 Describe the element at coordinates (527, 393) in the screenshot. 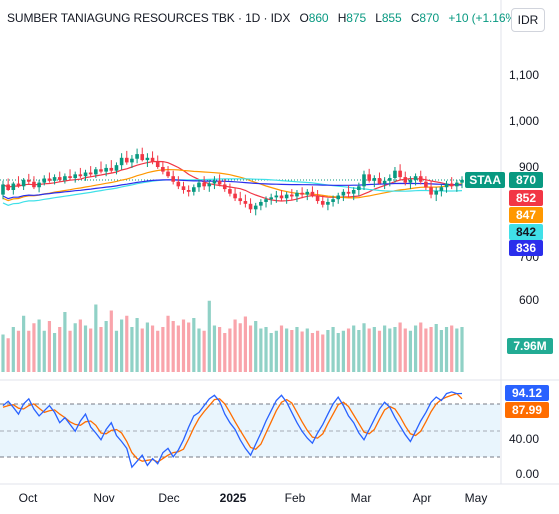

I see `stoch-k-tag: 94.12` at that location.